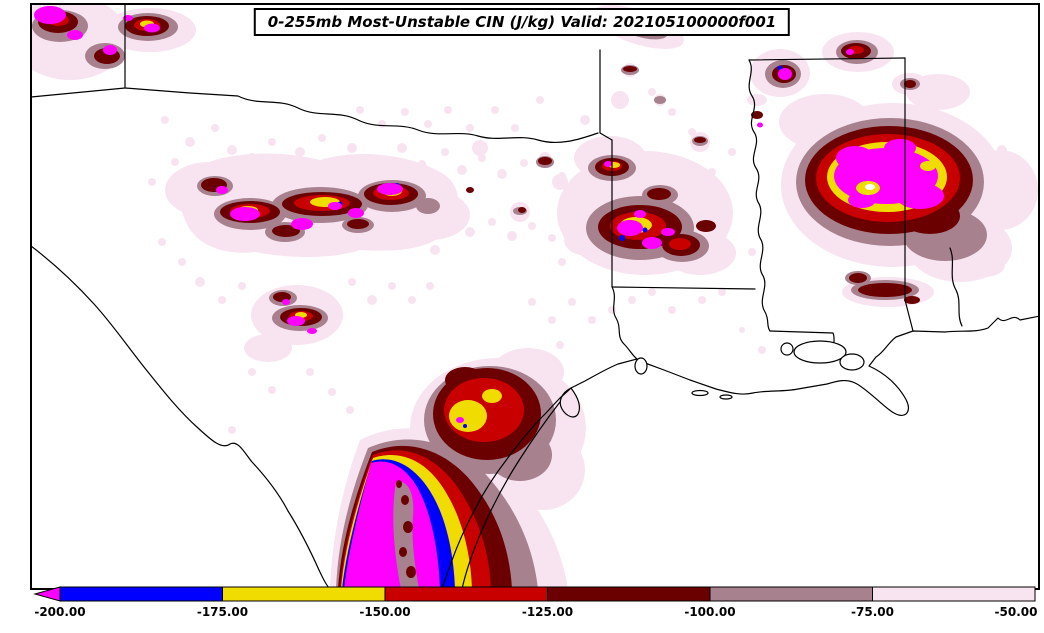 The image size is (1044, 633). I want to click on colorbar-tick-label: -150.00, so click(384, 612).